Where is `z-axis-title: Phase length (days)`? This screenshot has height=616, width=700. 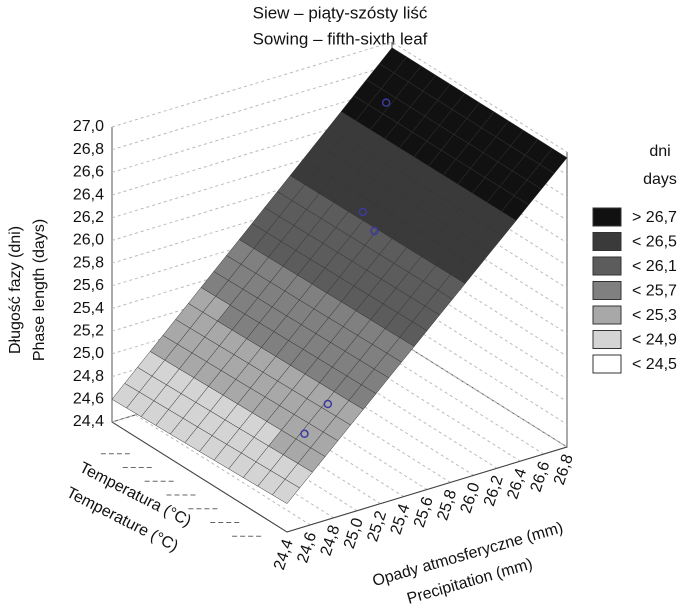
z-axis-title: Phase length (days) is located at coordinates (39, 290).